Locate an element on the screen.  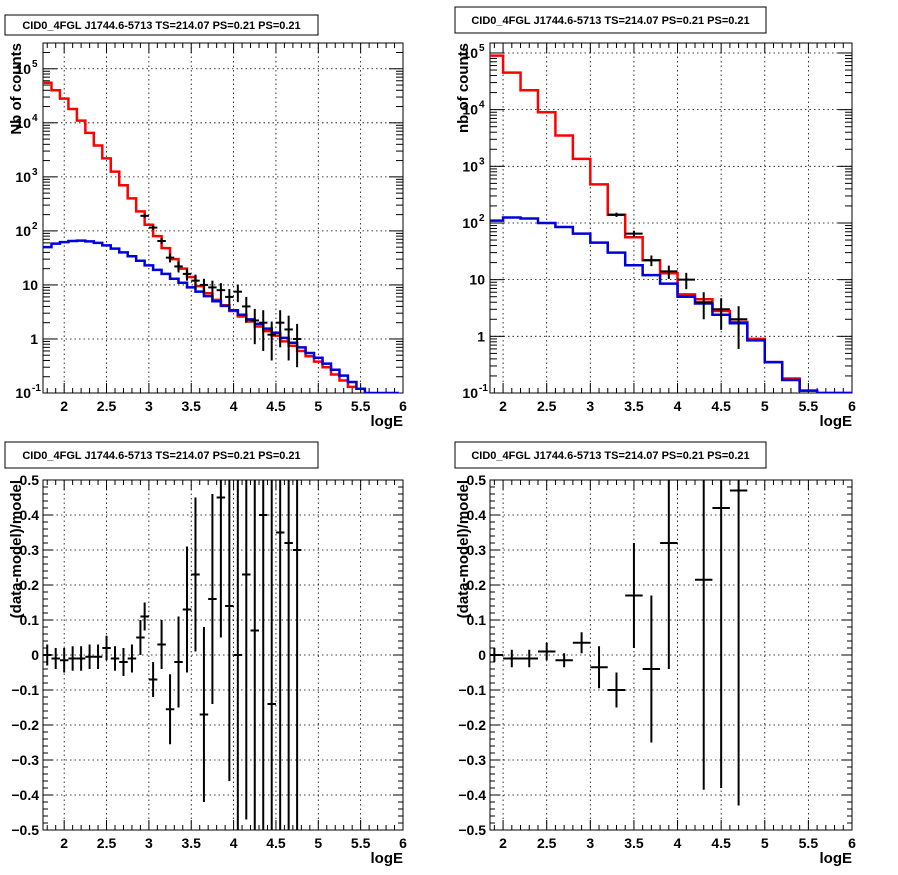
y-tick-label: 0.4 is located at coordinates (477, 515).